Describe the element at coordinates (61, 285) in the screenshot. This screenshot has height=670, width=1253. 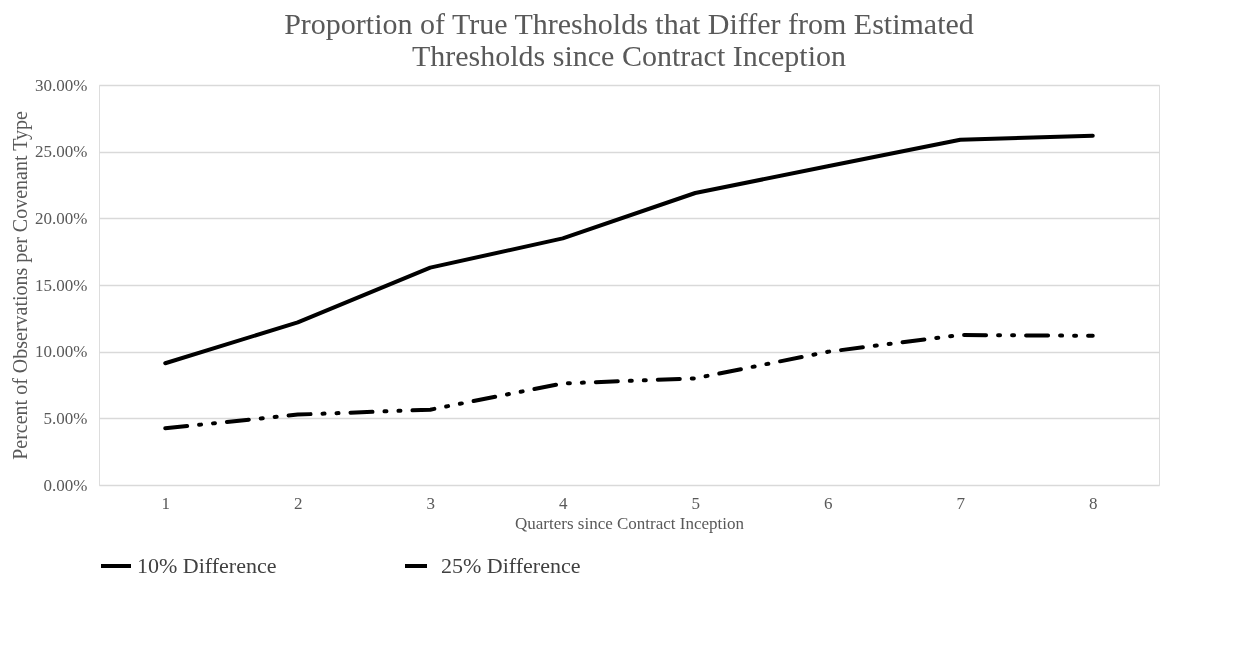
I see `y-tick-label: 15.00%` at that location.